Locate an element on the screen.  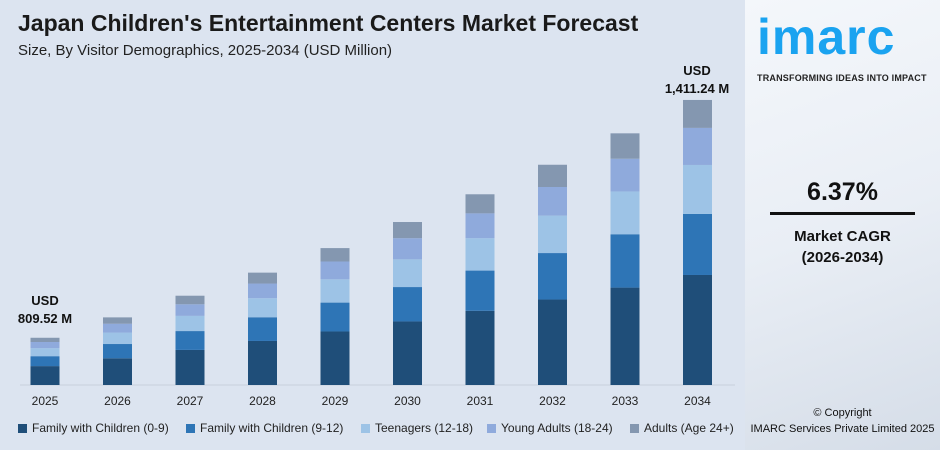
legend-item-adults: Adults (Age 24+) is located at coordinates (682, 428).